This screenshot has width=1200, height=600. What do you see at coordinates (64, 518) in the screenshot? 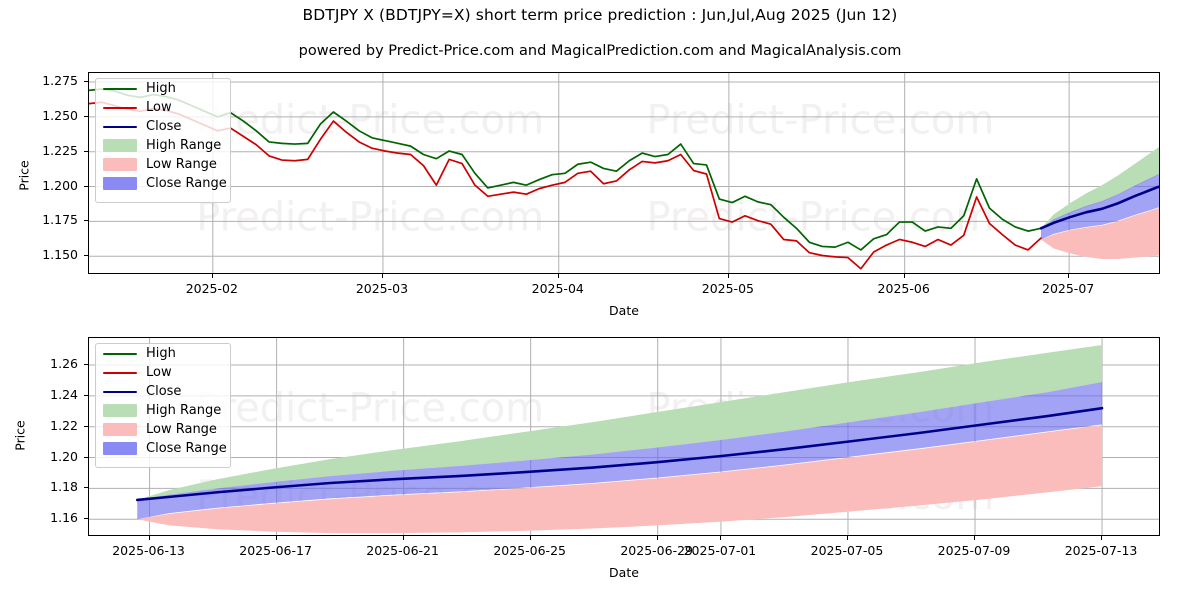
I see `bottom-y-tick-label: 1.16` at bounding box center [64, 518].